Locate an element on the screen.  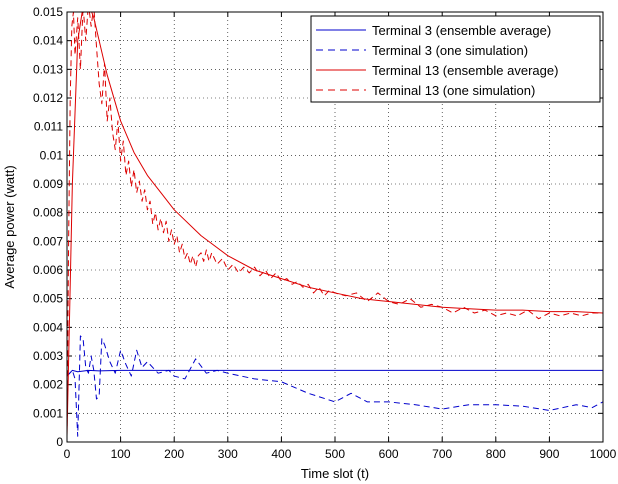
y-tick-label: 0.013 is located at coordinates (48, 69).